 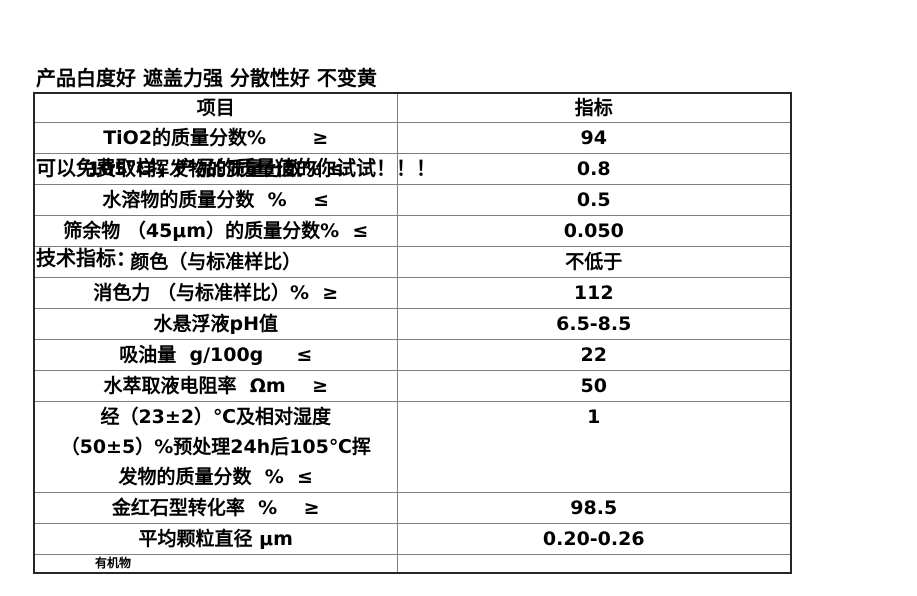 What do you see at coordinates (215, 564) in the screenshot?
I see `item-cell: 有机物` at bounding box center [215, 564].